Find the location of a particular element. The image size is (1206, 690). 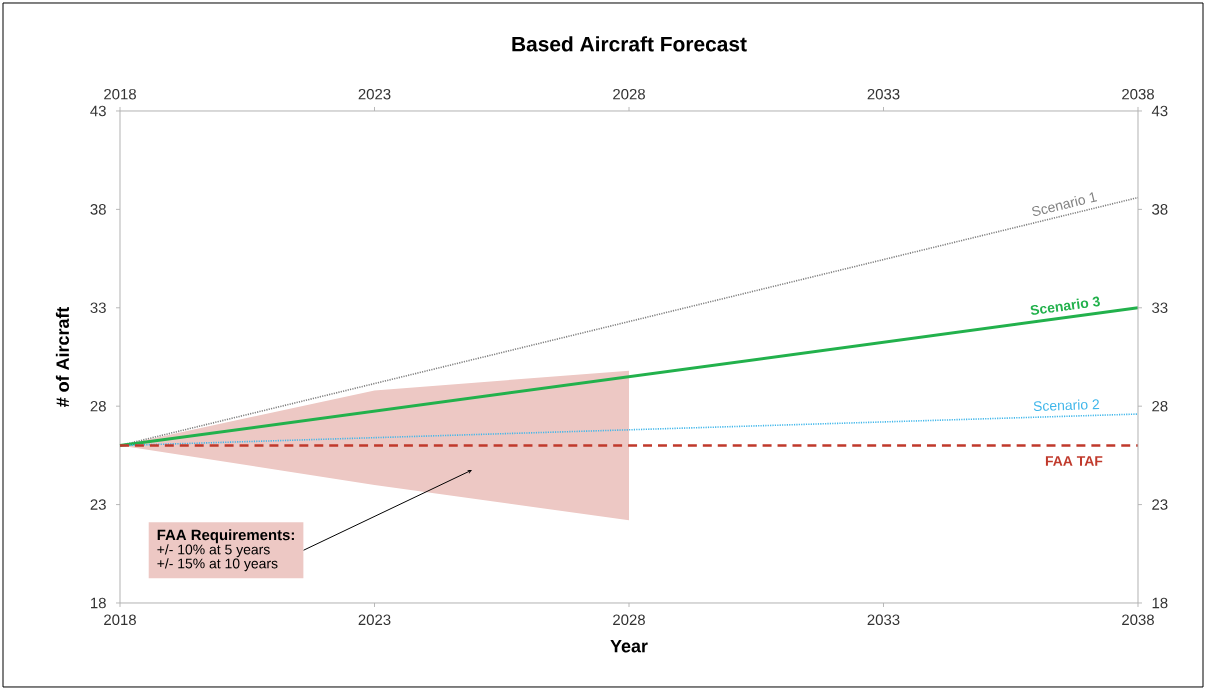

y-tick-label: 28 is located at coordinates (98, 406).